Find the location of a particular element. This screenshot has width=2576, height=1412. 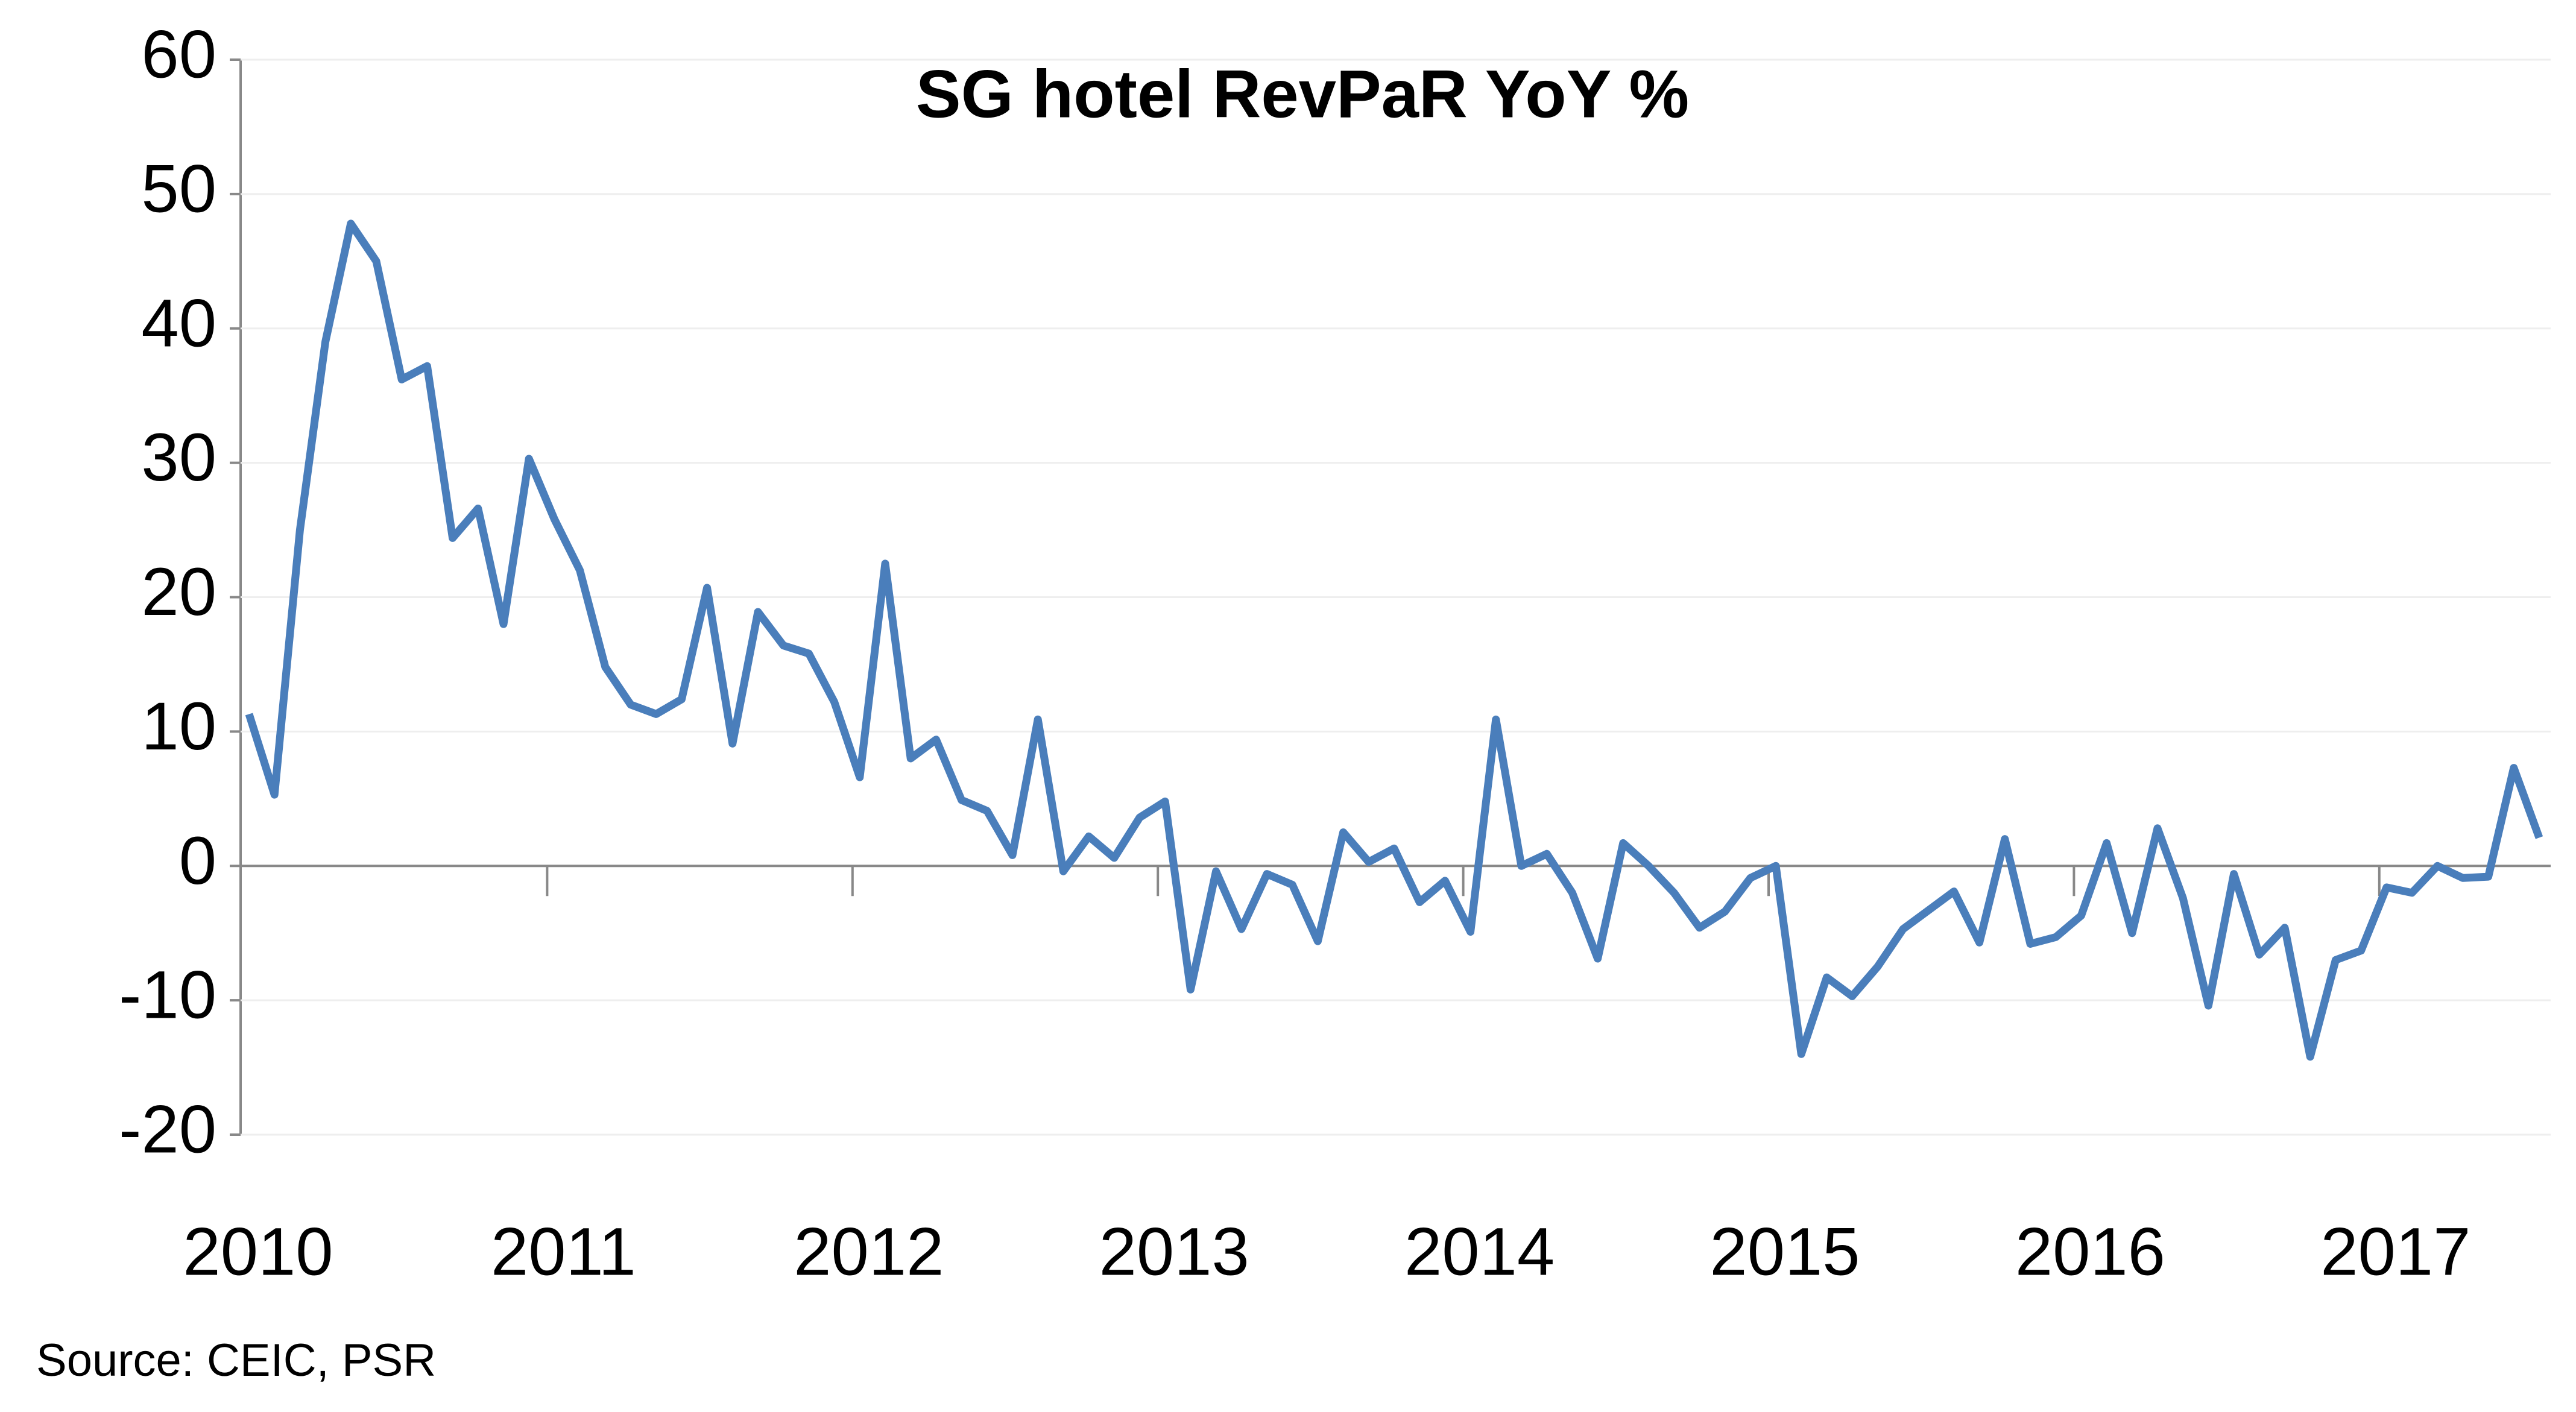

x-tick-label: 2017 is located at coordinates (2395, 1252).